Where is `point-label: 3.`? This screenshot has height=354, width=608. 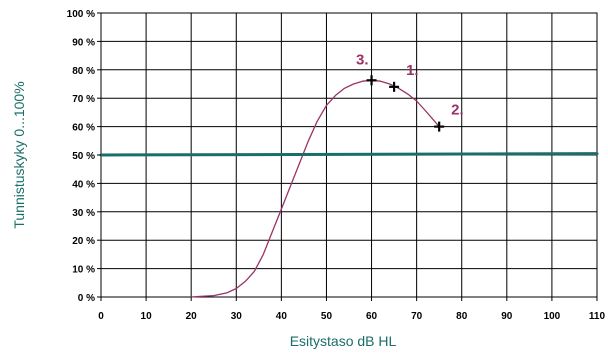
point-label: 3. is located at coordinates (362, 59).